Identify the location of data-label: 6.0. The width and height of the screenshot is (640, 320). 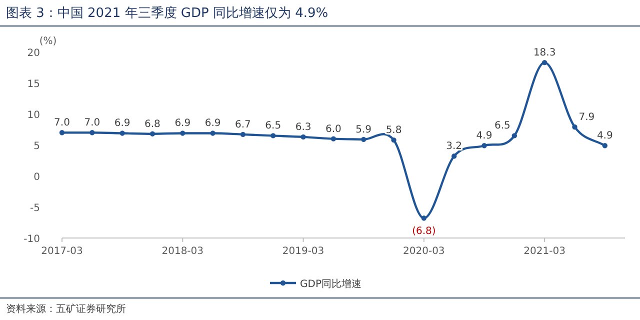
(333, 129).